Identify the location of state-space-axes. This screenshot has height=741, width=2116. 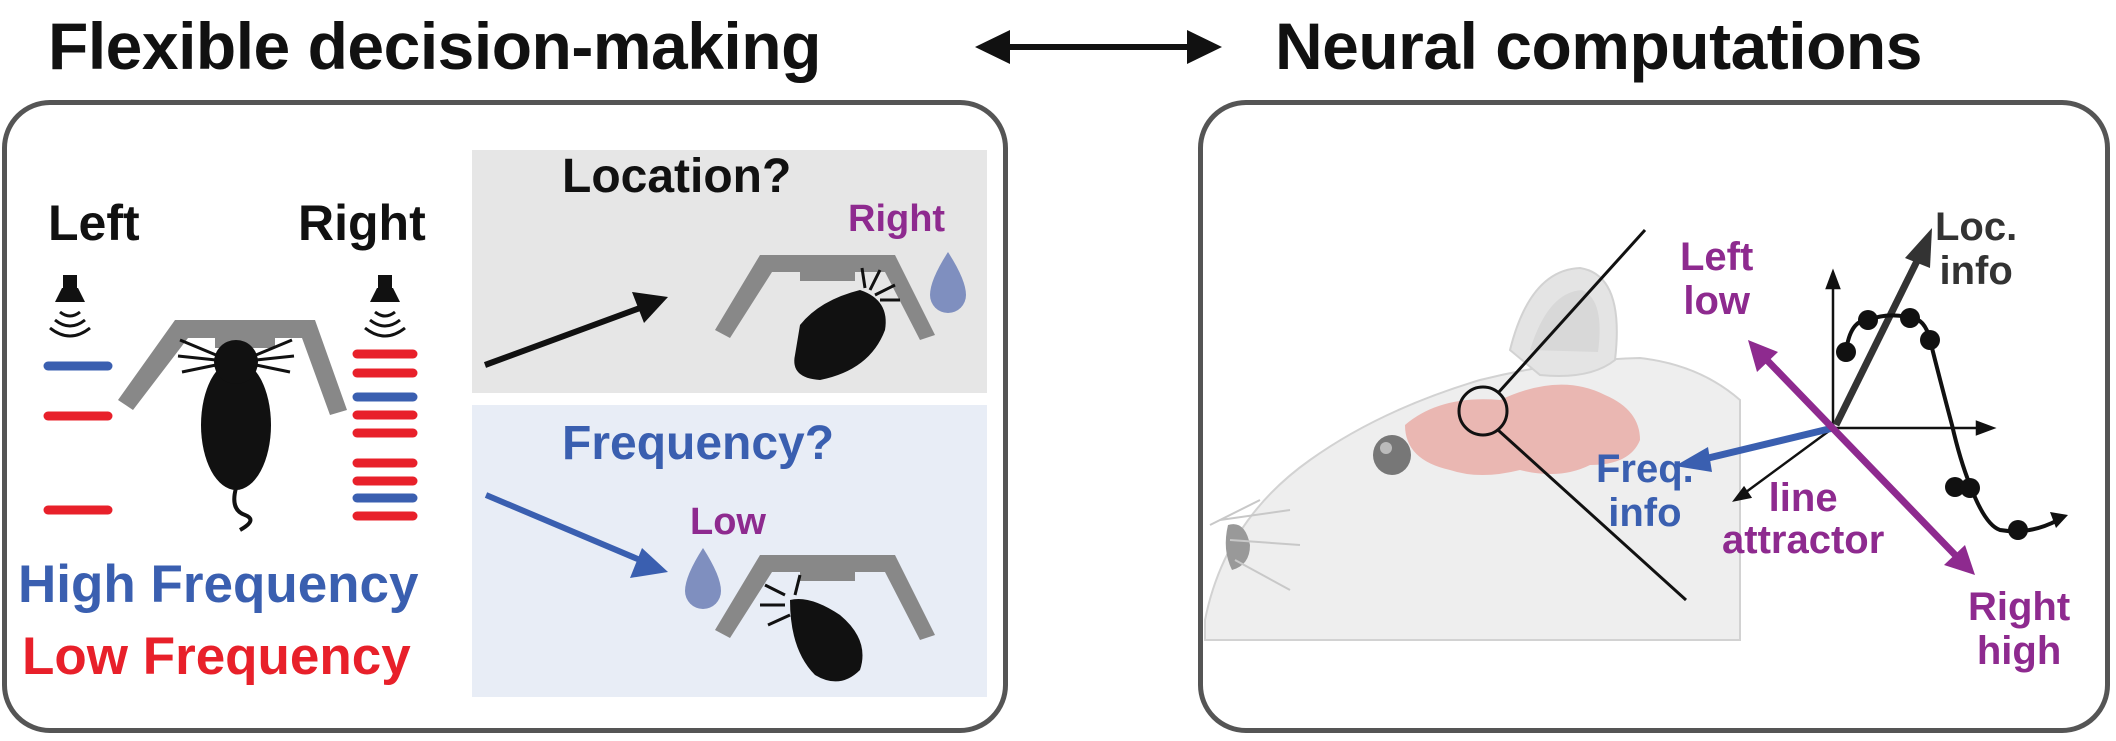
(1864, 385).